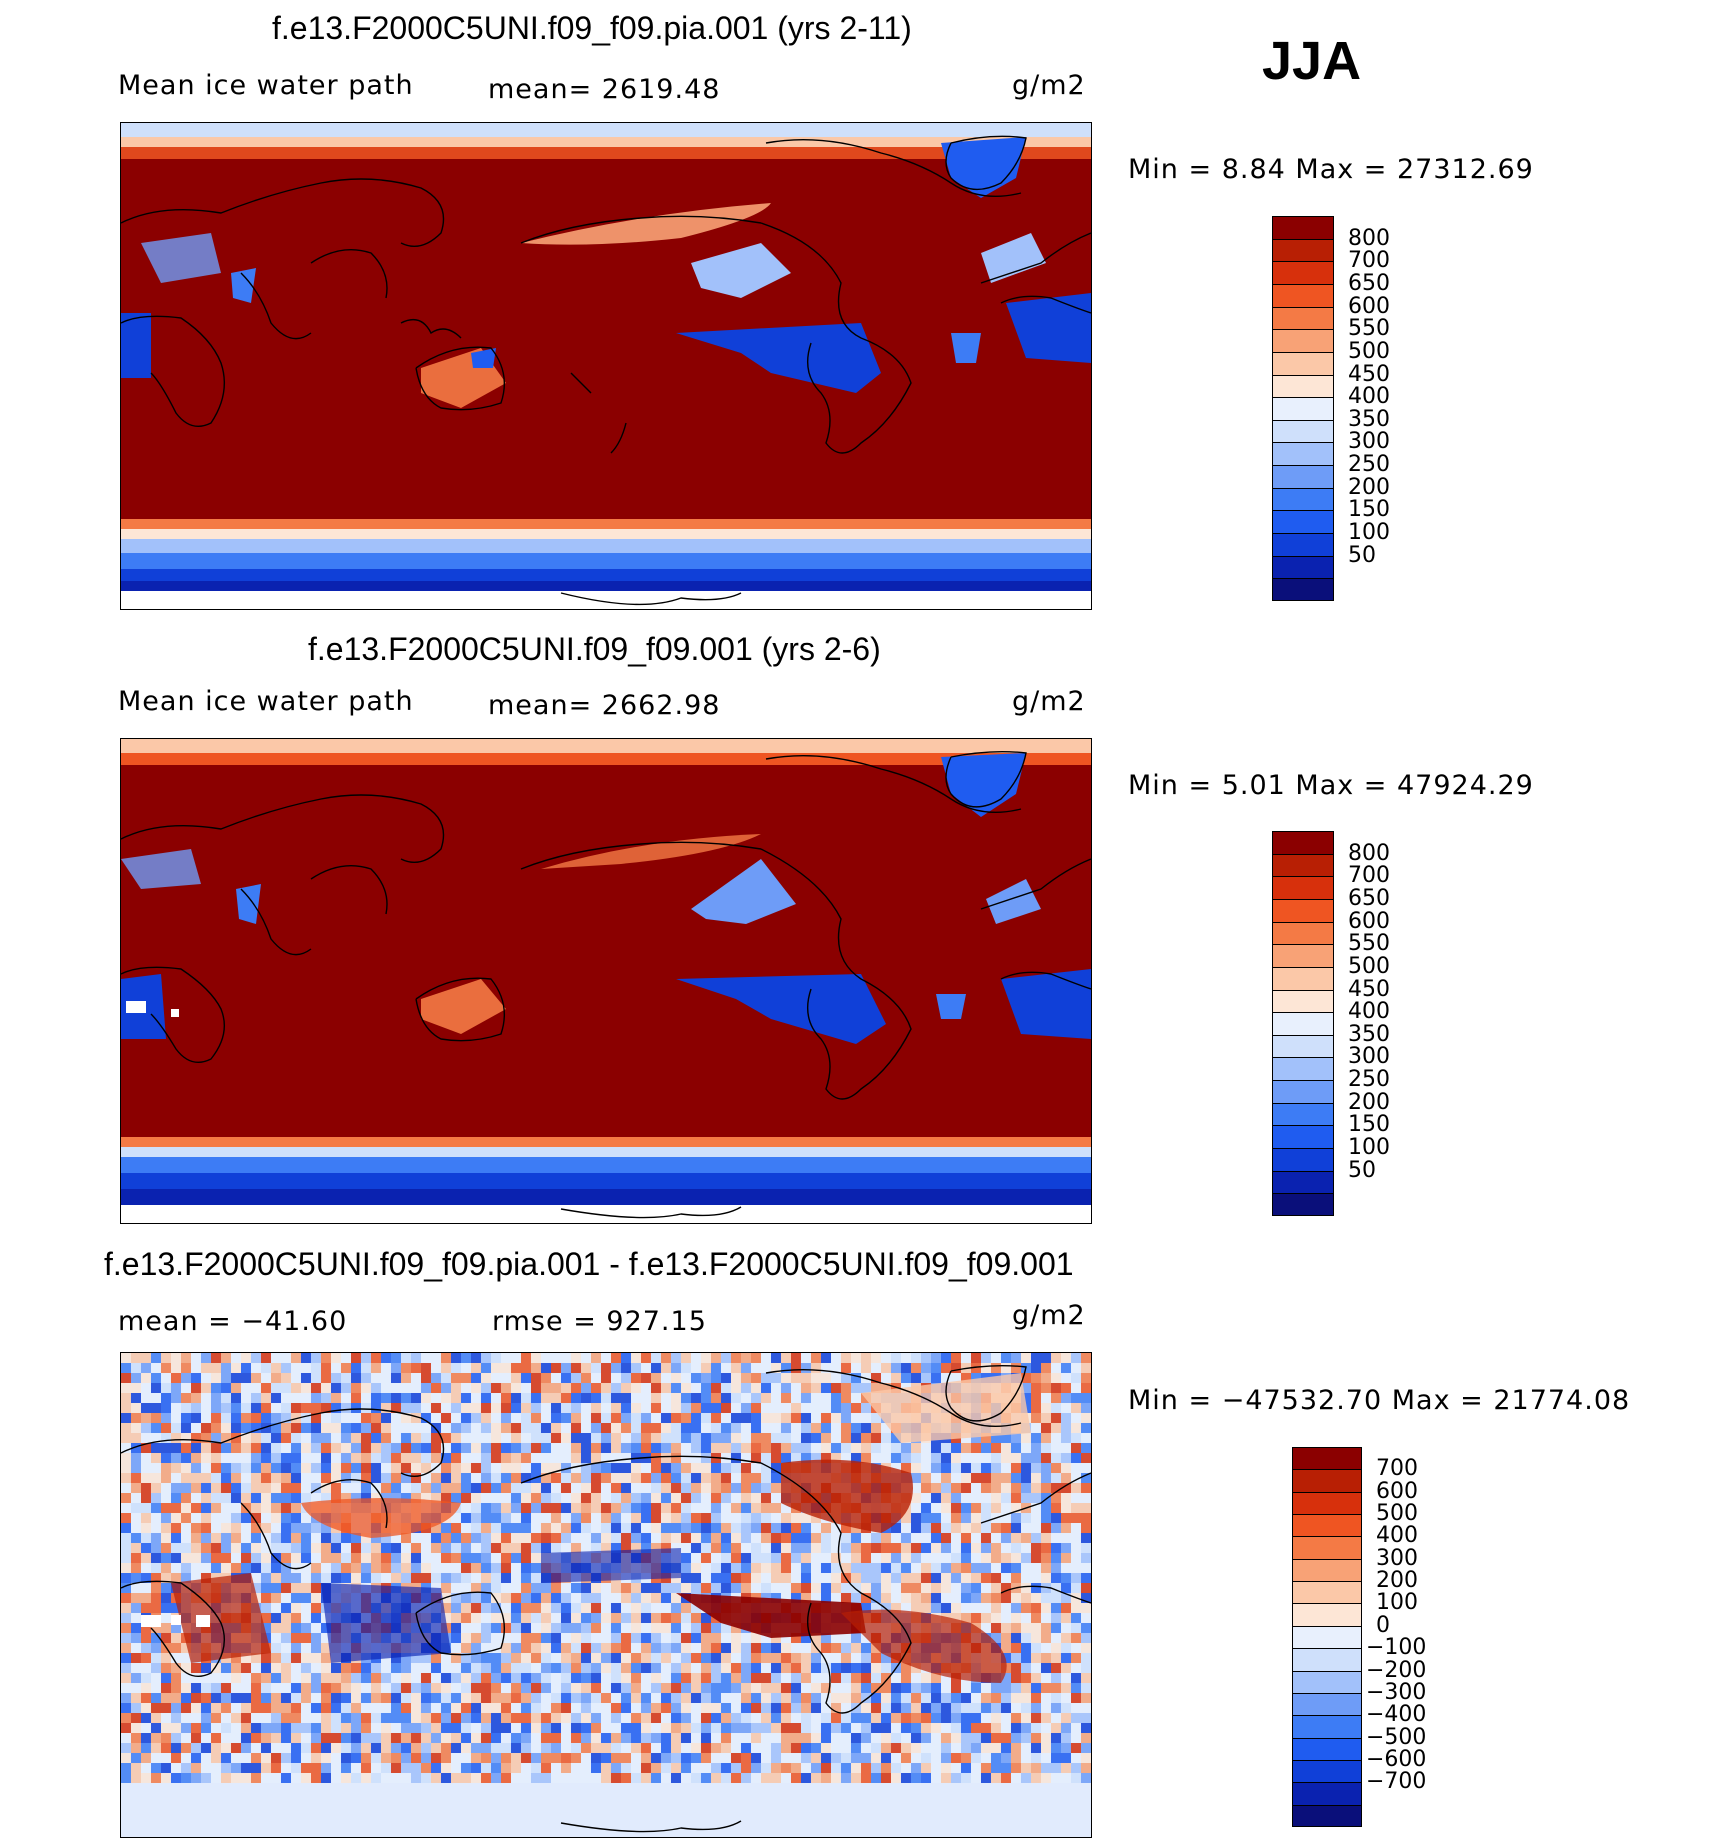  What do you see at coordinates (1369, 261) in the screenshot?
I see `colorbar-level-label: 700` at bounding box center [1369, 261].